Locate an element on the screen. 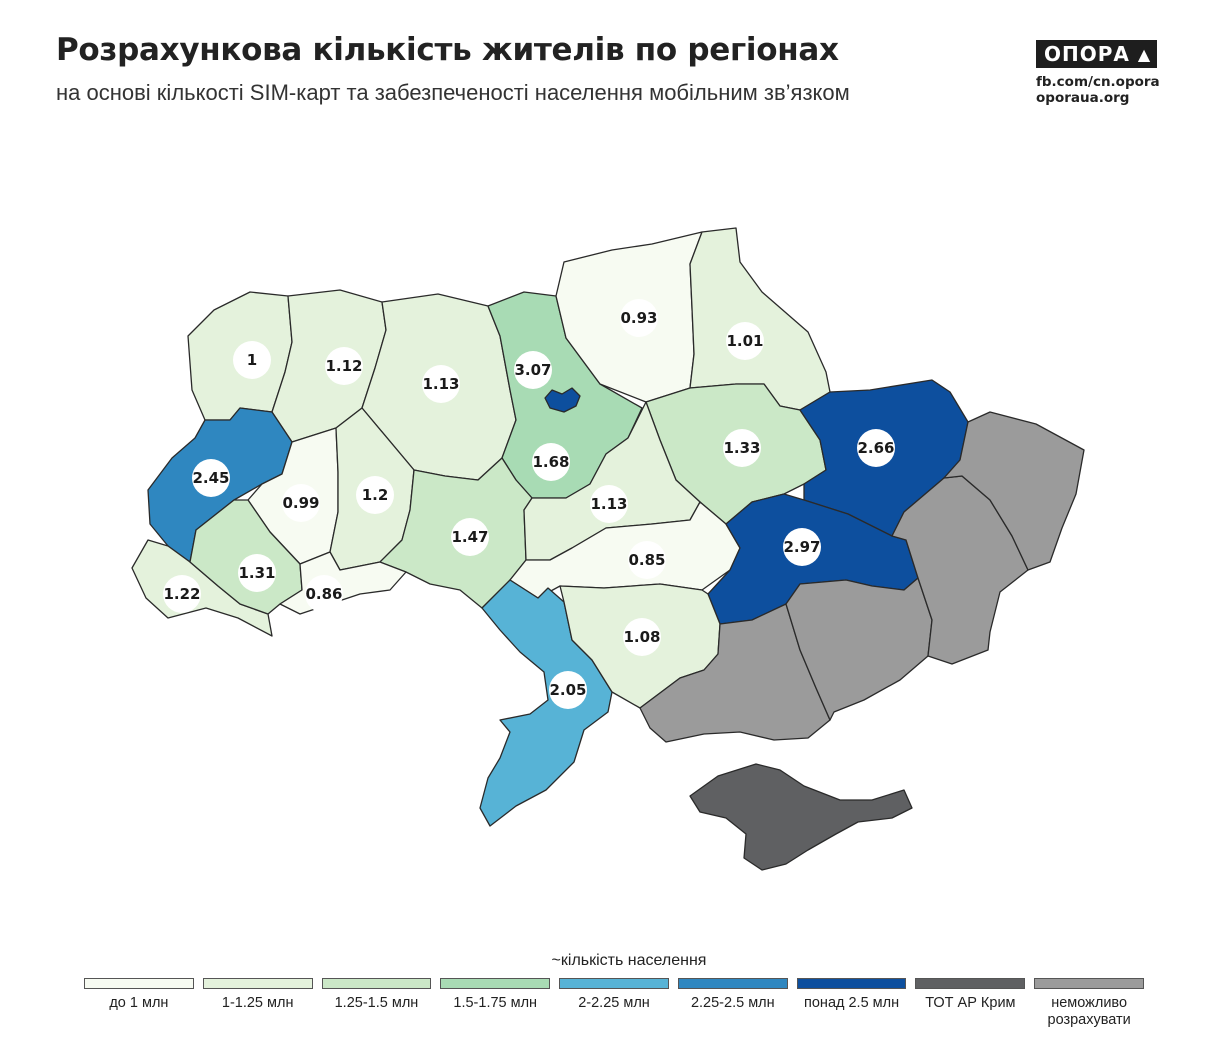 The height and width of the screenshot is (1054, 1224). legend-label: понад 2.5 млн is located at coordinates (852, 1003).